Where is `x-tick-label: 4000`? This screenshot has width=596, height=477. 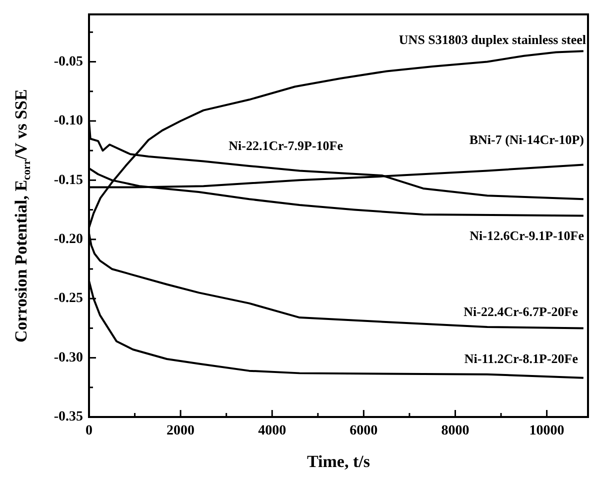 x-tick-label: 4000 is located at coordinates (272, 431).